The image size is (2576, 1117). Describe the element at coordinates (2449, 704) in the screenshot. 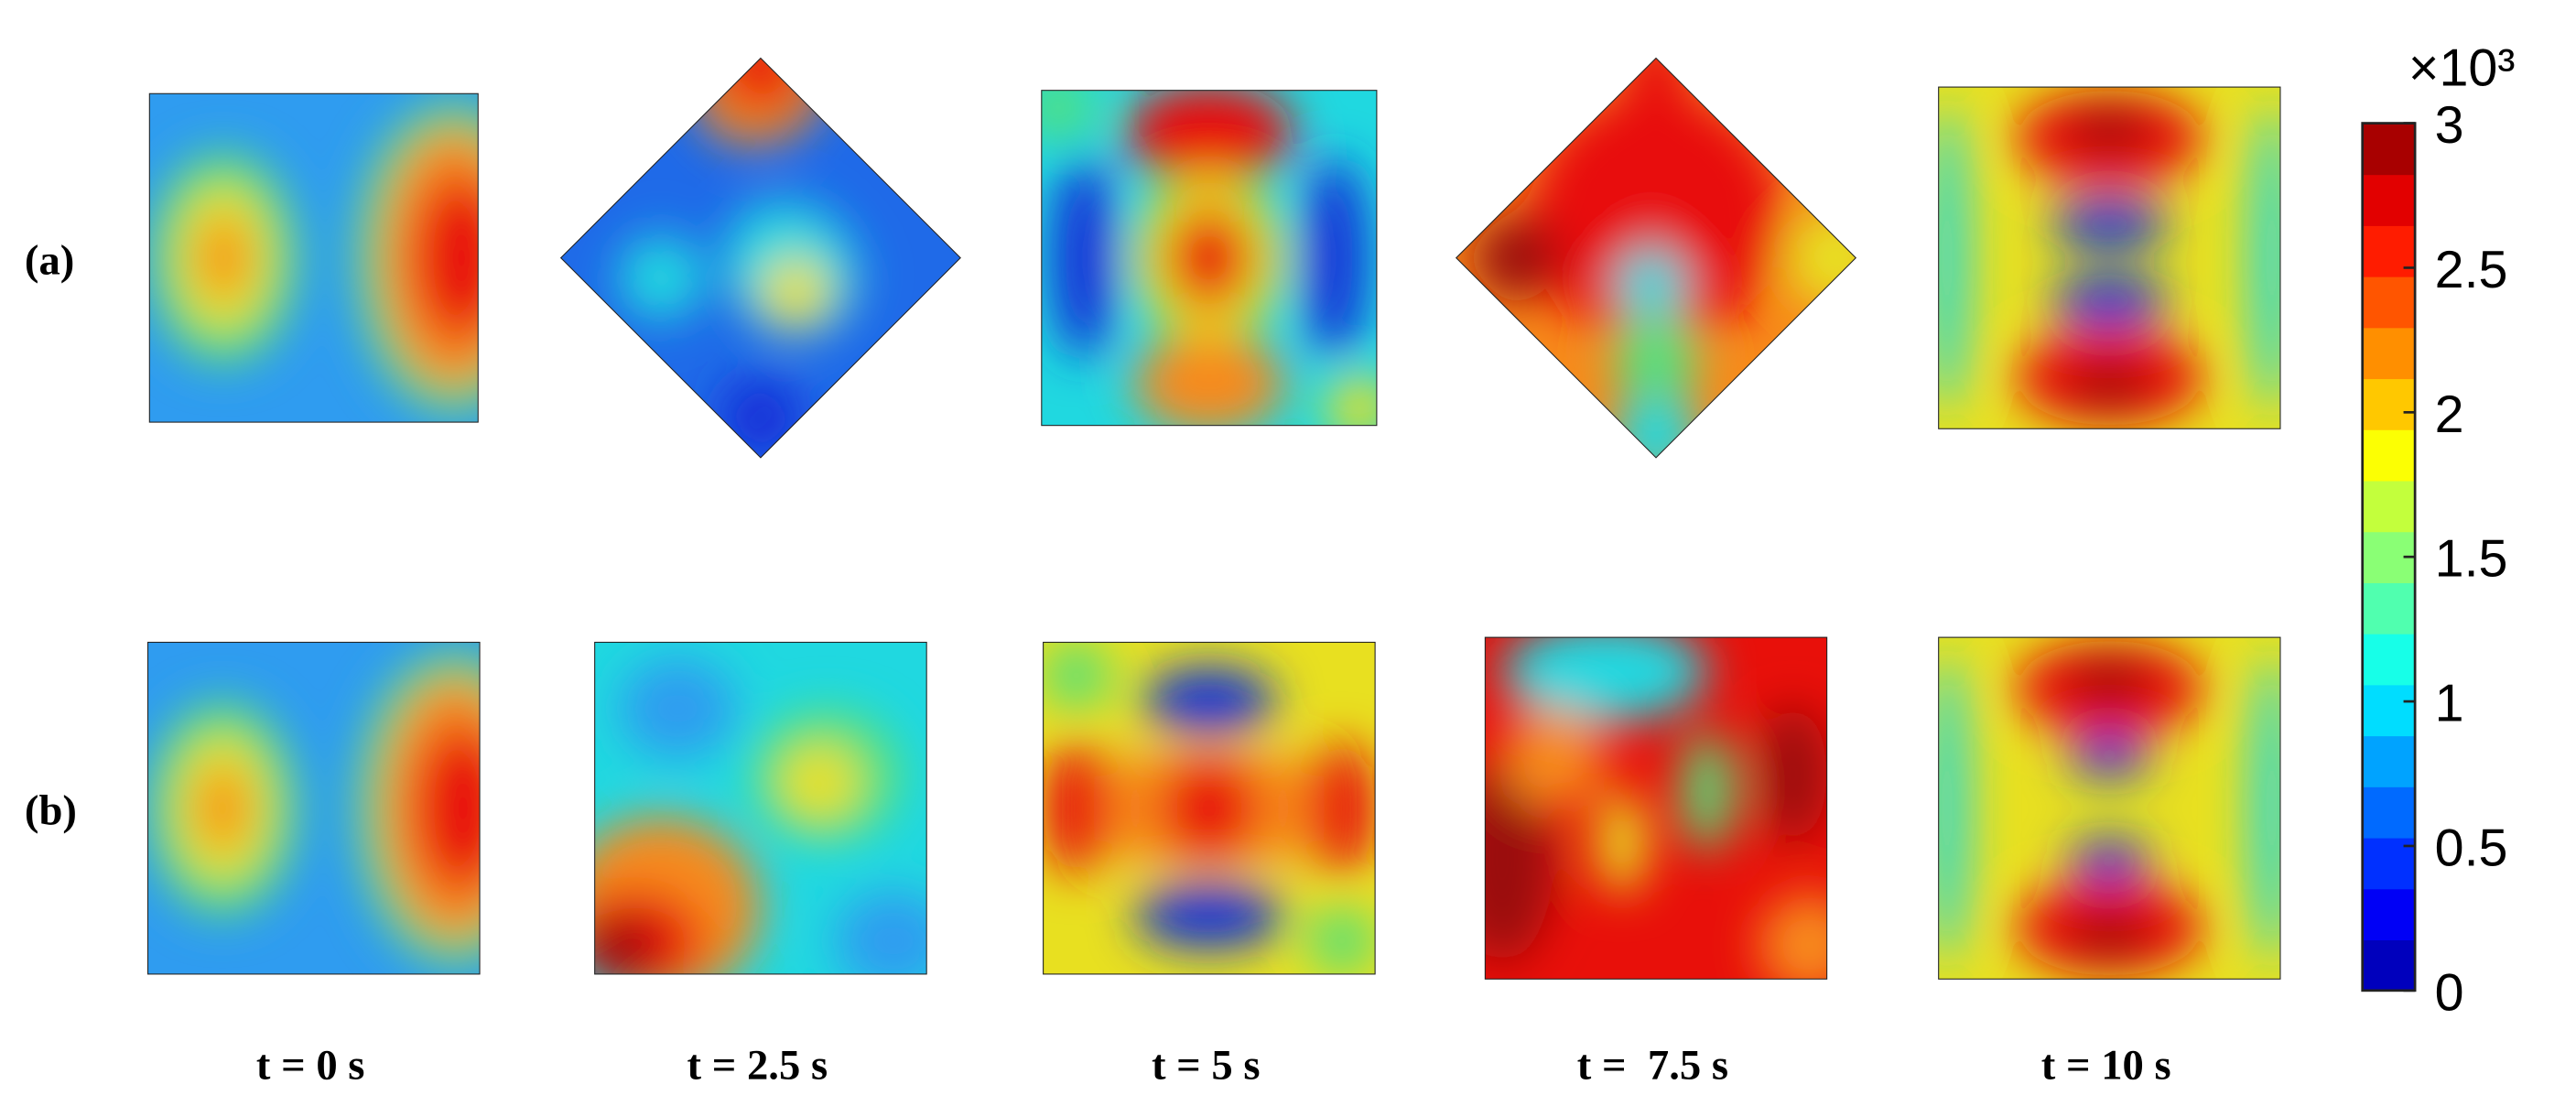

I see `colorbar-tick-label: 1` at that location.